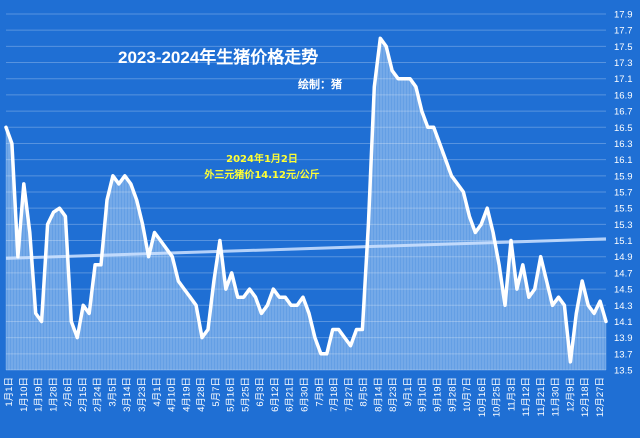 Image resolution: width=640 pixels, height=438 pixels. I want to click on y-tick-label: 15.7, so click(623, 193).